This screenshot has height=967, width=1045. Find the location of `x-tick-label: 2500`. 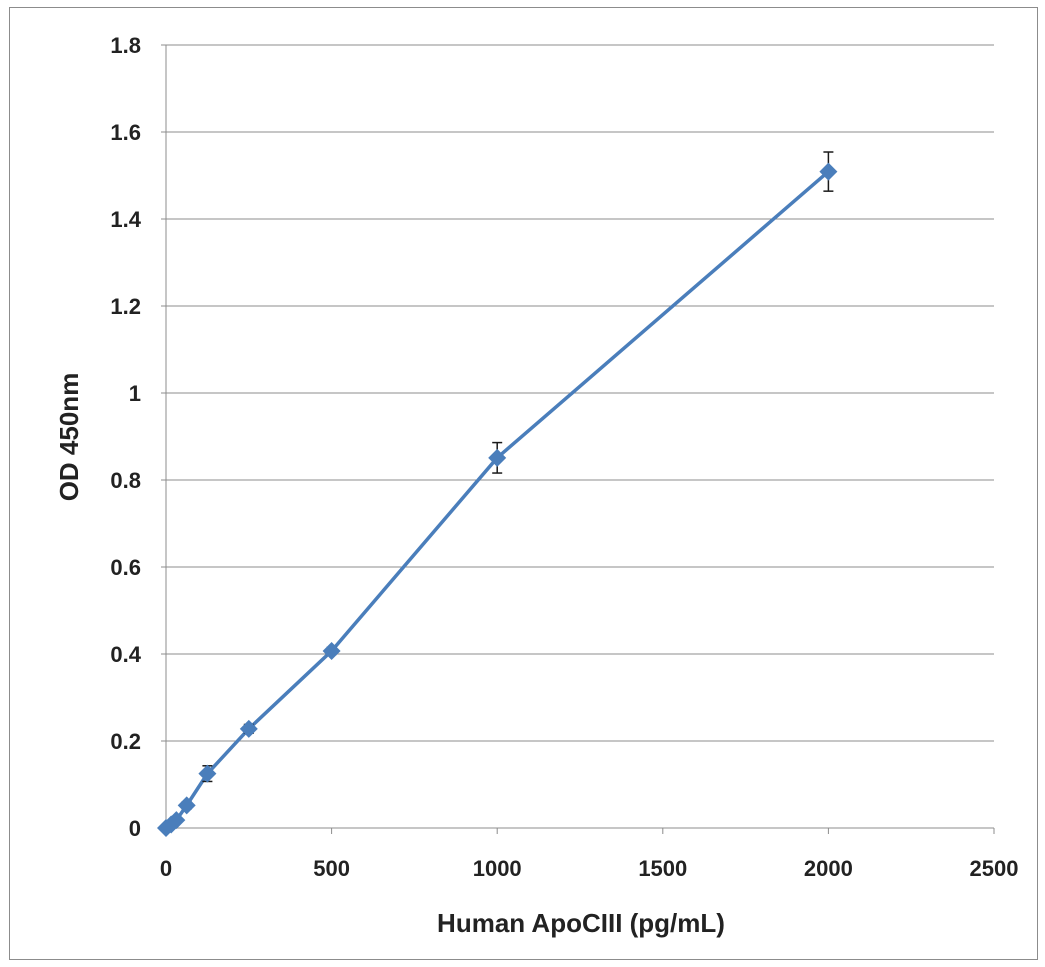

x-tick-label: 2500 is located at coordinates (994, 868).